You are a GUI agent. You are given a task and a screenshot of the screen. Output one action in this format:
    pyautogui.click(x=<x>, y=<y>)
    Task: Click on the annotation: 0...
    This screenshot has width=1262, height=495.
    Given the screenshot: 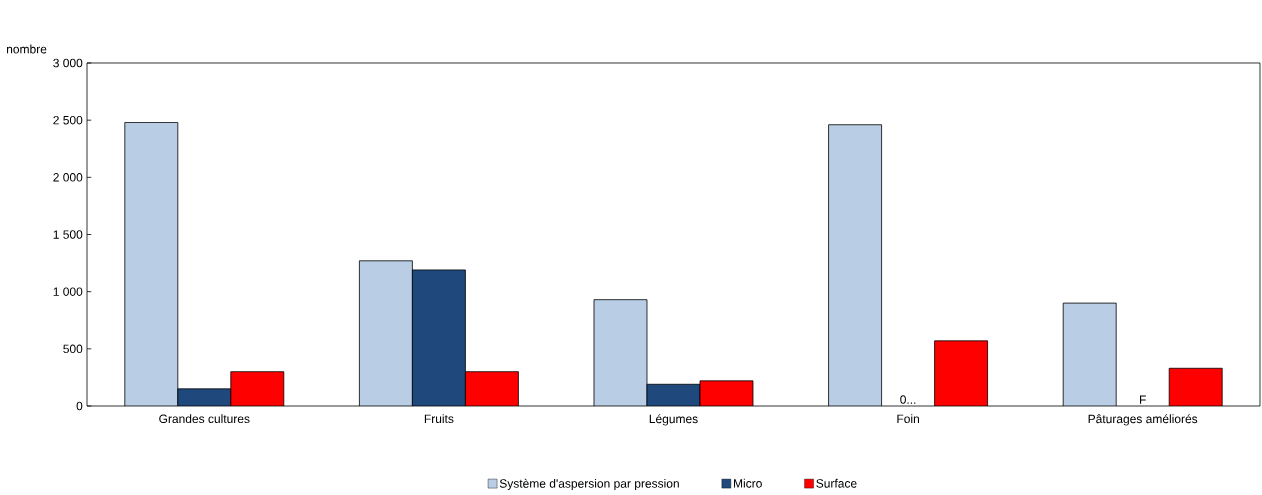 What is the action you would take?
    pyautogui.click(x=908, y=399)
    